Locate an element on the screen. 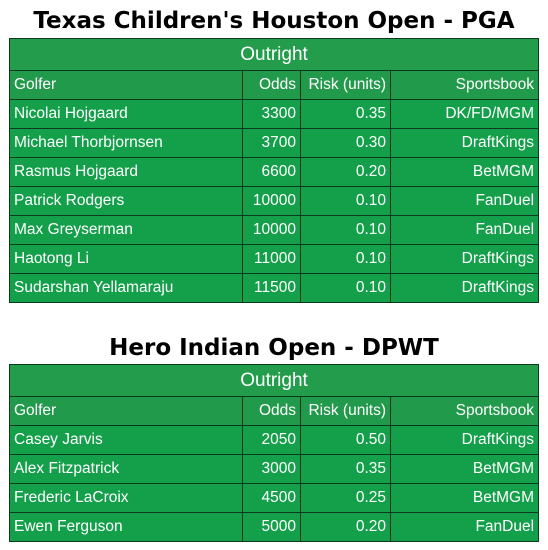 This screenshot has width=548, height=550. golfer-name: Casey Jarvis is located at coordinates (126, 440).